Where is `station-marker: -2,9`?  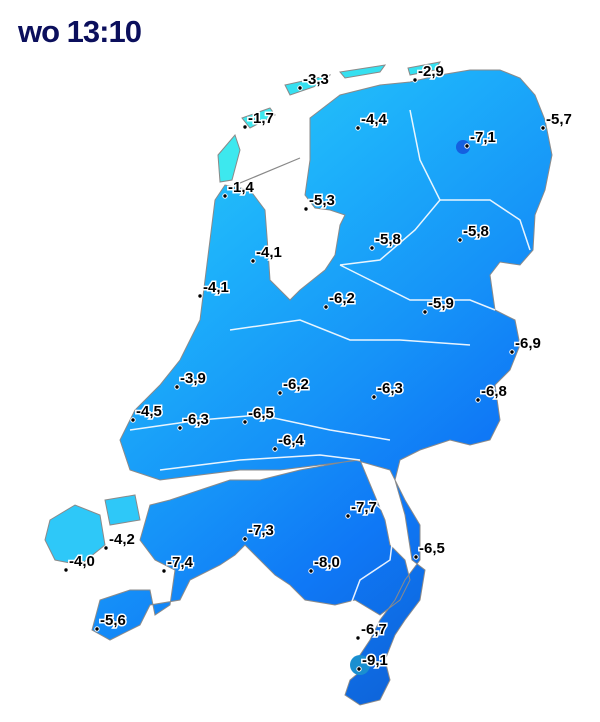
station-marker: -2,9 is located at coordinates (428, 72).